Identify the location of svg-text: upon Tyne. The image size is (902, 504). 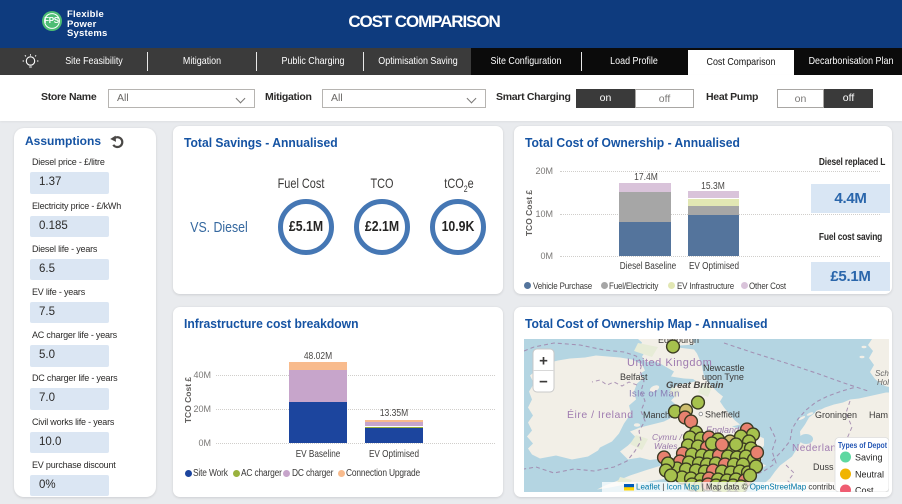
(723, 377).